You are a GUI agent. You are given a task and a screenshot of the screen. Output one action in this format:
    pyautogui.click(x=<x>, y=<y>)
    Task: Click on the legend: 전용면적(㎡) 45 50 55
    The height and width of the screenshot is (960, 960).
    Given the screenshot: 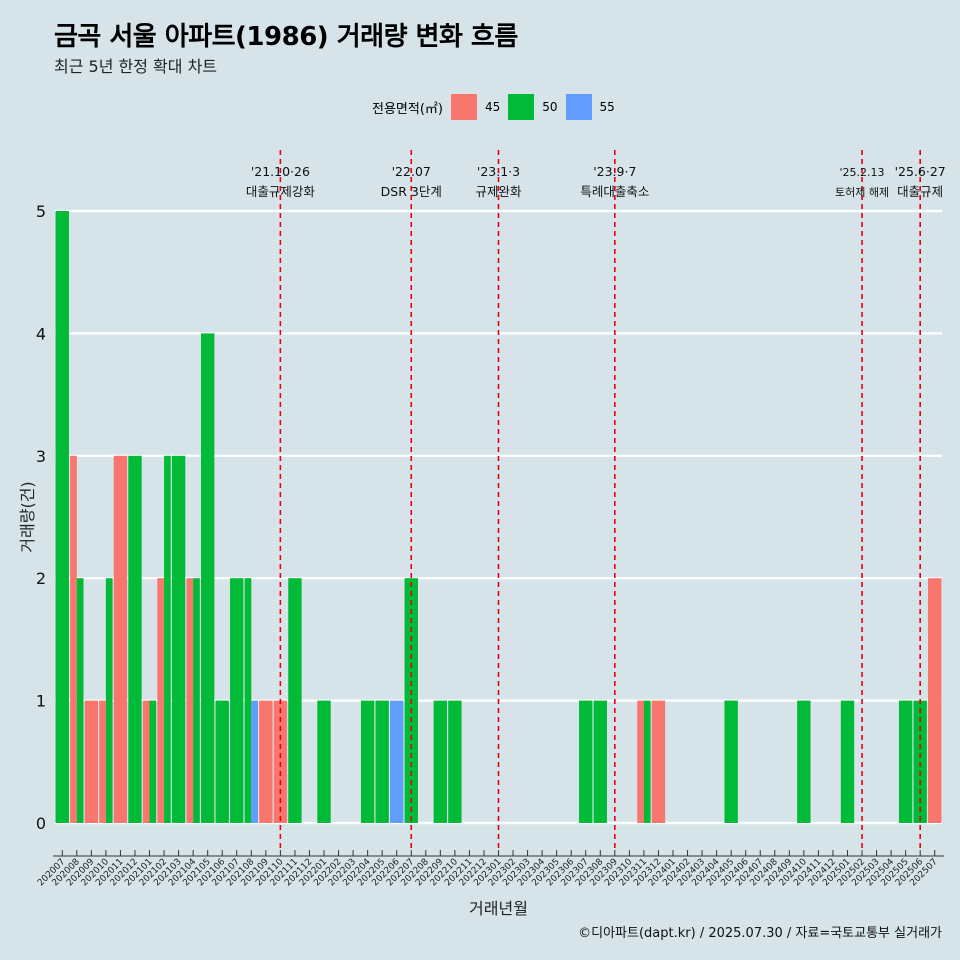 What is the action you would take?
    pyautogui.click(x=497, y=107)
    